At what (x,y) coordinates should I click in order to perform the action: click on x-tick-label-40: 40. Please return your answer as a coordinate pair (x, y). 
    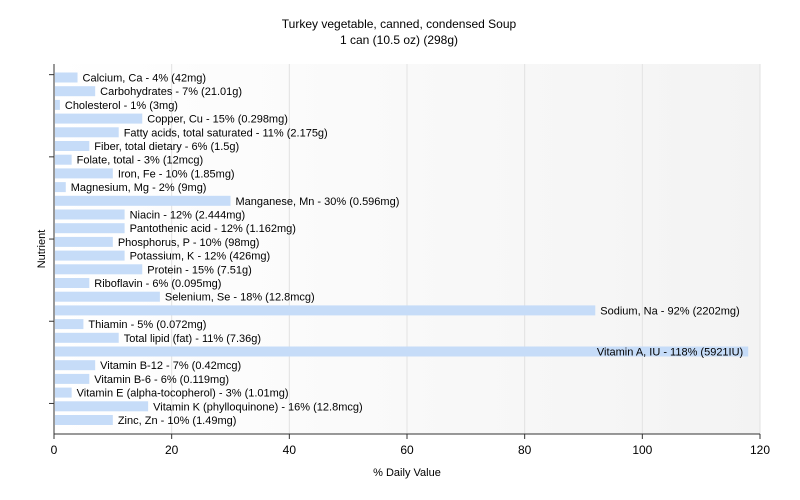
    Looking at the image, I should click on (290, 450).